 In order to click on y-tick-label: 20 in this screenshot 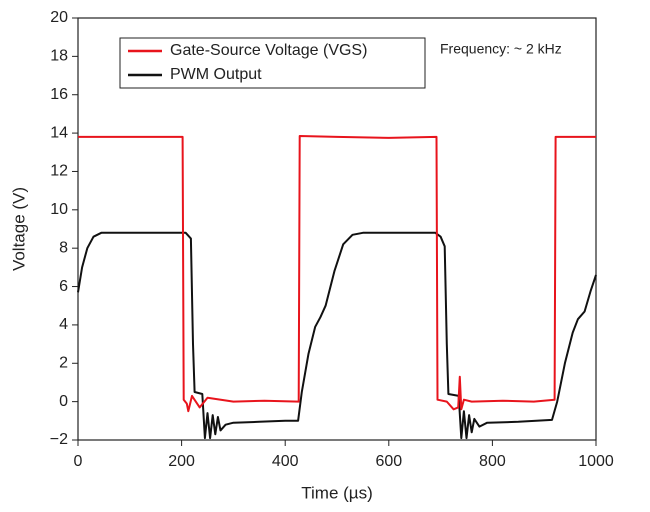, I will do `click(59, 17)`.